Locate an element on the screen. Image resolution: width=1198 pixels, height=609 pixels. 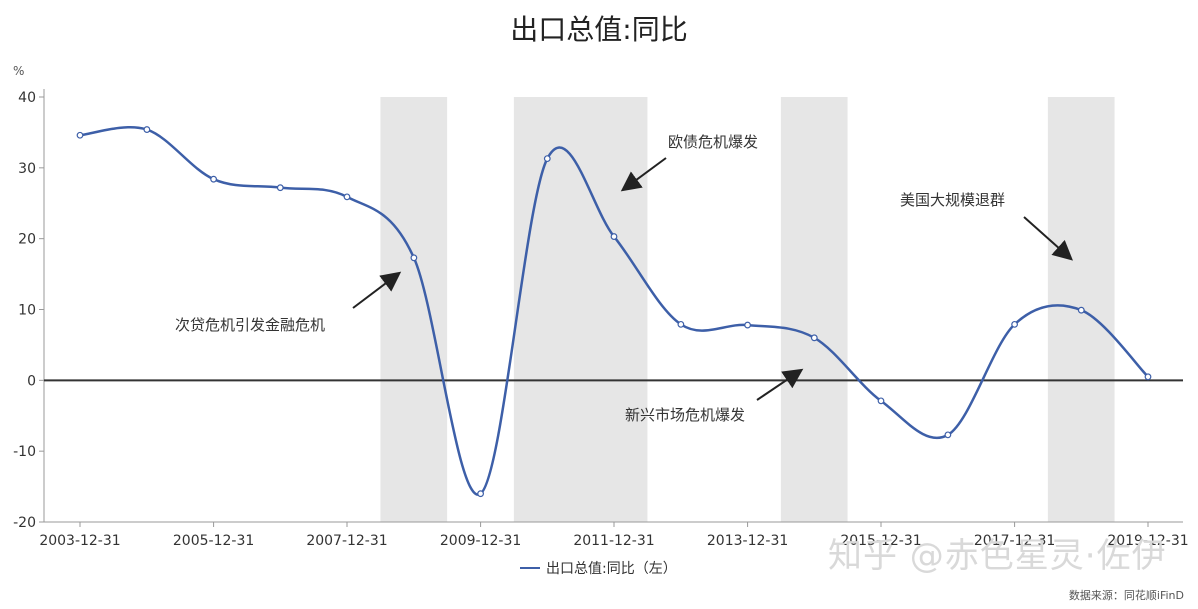
x-tick-label: 2013-12-31 is located at coordinates (747, 541).